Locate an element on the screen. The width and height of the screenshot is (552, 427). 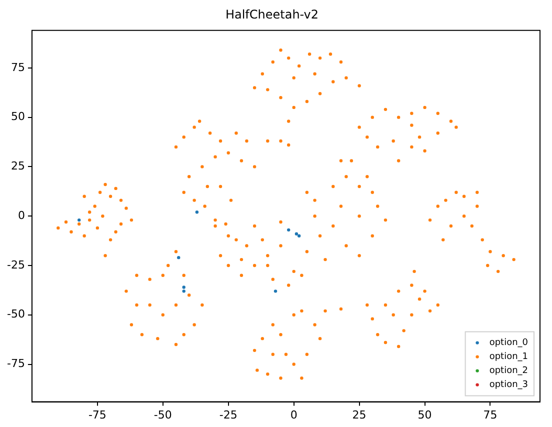
y-tick-label: 0 is located at coordinates (21, 215).